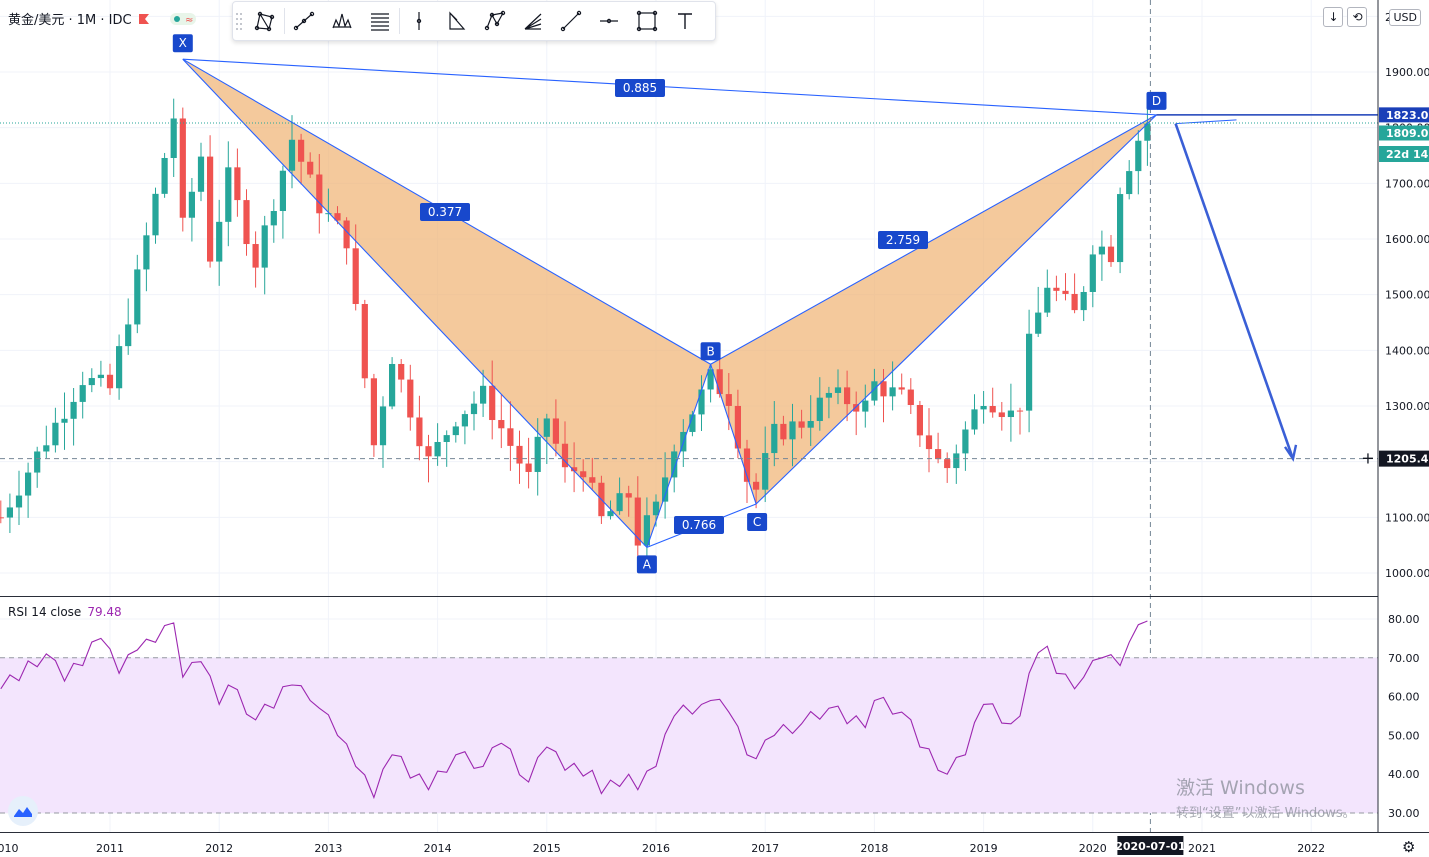  I want to click on point-label-text: X, so click(183, 43).